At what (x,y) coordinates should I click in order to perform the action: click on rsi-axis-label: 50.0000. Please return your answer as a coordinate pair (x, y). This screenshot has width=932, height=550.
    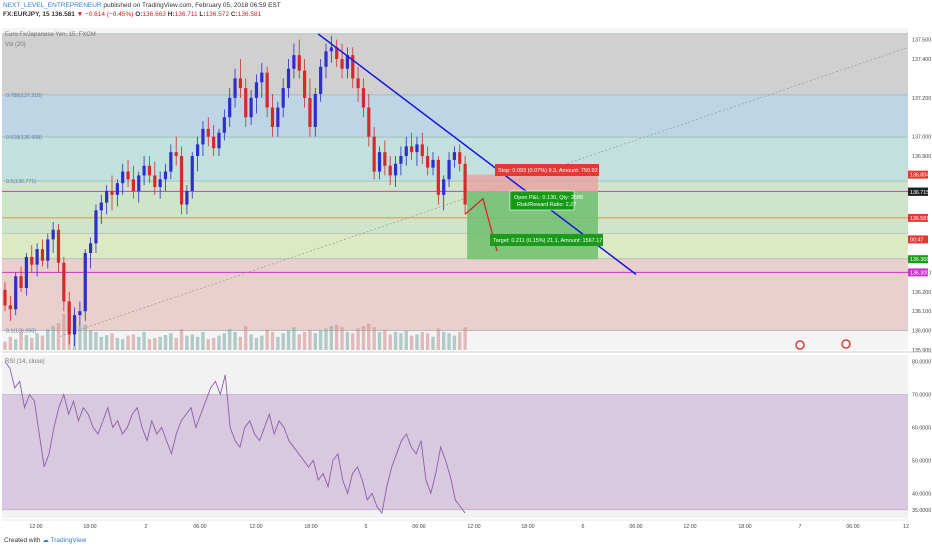
    Looking at the image, I should click on (921, 461).